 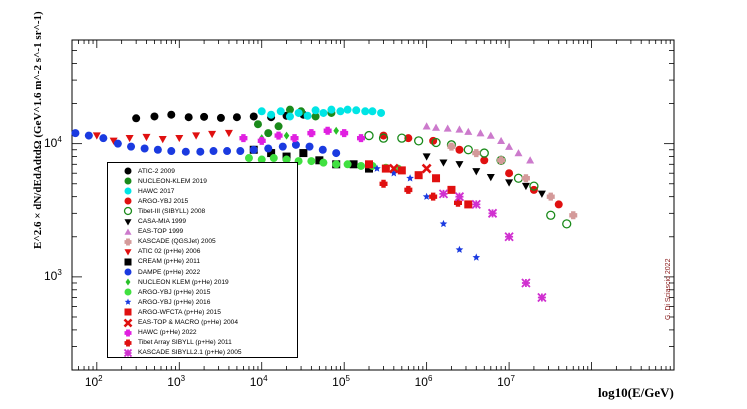 I want to click on y-tick-label: 10⁴, so click(x=53, y=142).